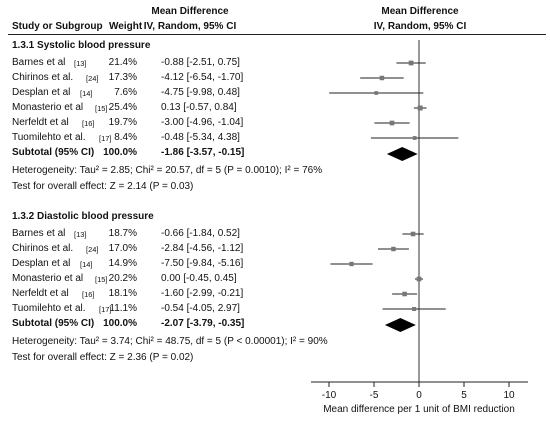  What do you see at coordinates (419, 395) in the screenshot?
I see `x-tick-label: 0` at bounding box center [419, 395].